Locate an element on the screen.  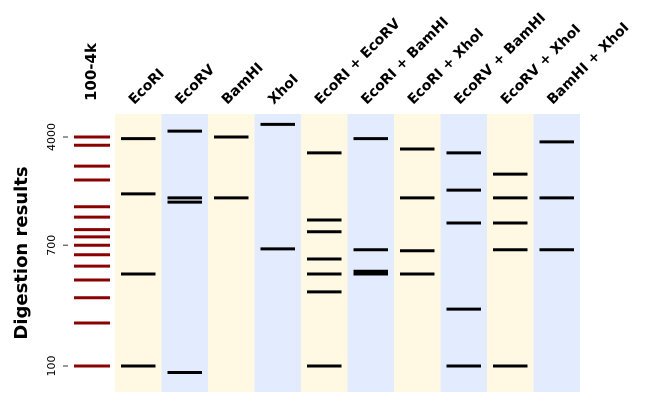
lane-label: BamHI + XhoI is located at coordinates (588, 64).